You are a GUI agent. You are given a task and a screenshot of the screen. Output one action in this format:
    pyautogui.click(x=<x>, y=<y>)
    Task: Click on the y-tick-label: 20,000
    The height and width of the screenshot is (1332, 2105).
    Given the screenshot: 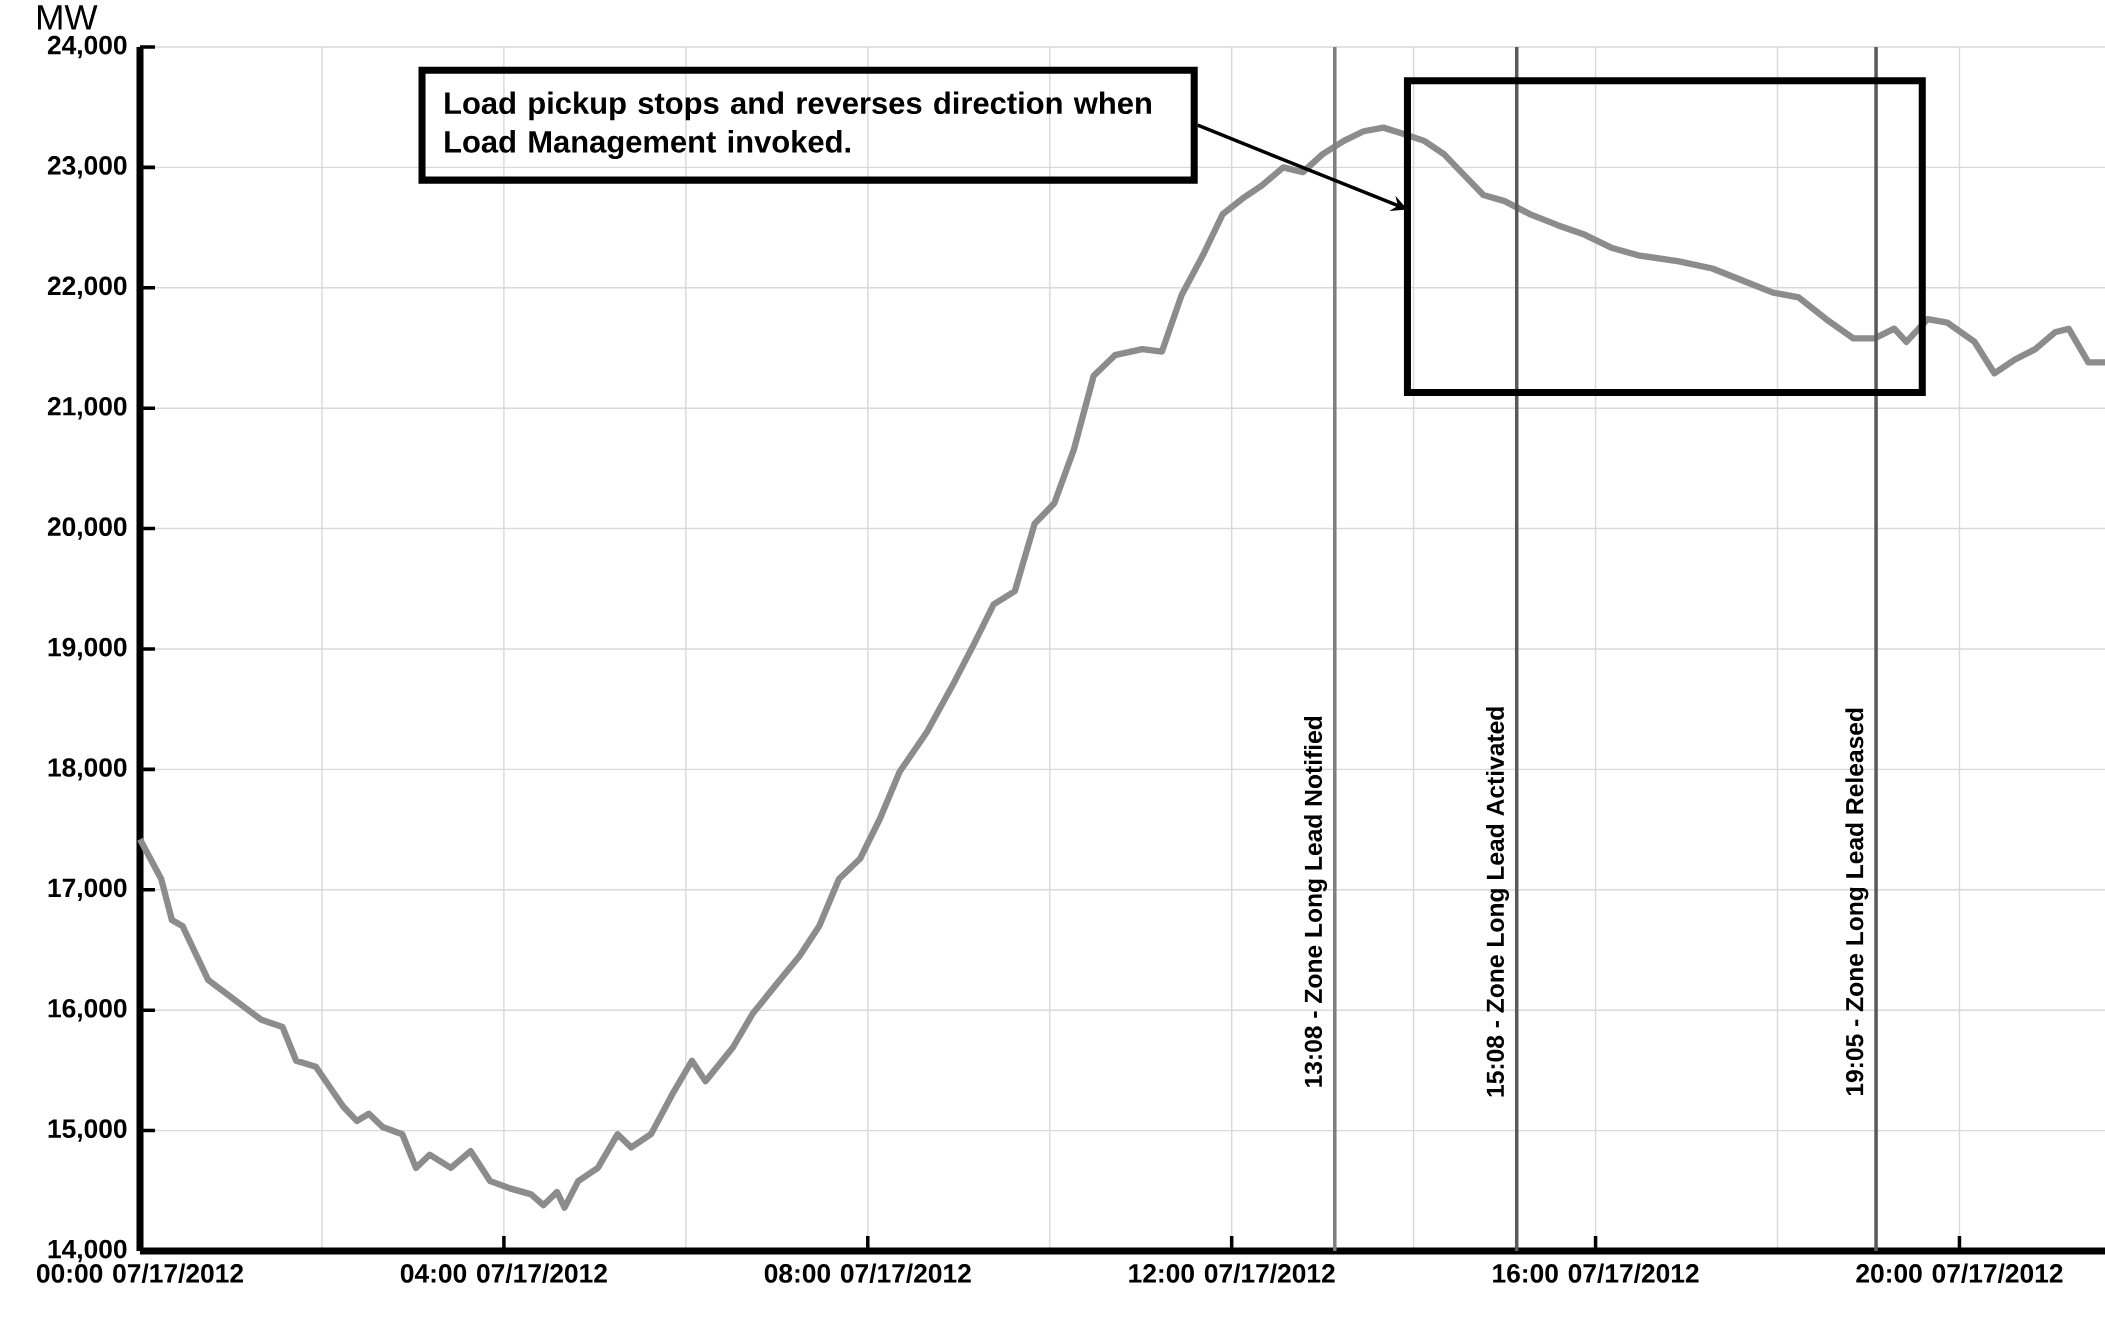 What is the action you would take?
    pyautogui.click(x=87, y=528)
    